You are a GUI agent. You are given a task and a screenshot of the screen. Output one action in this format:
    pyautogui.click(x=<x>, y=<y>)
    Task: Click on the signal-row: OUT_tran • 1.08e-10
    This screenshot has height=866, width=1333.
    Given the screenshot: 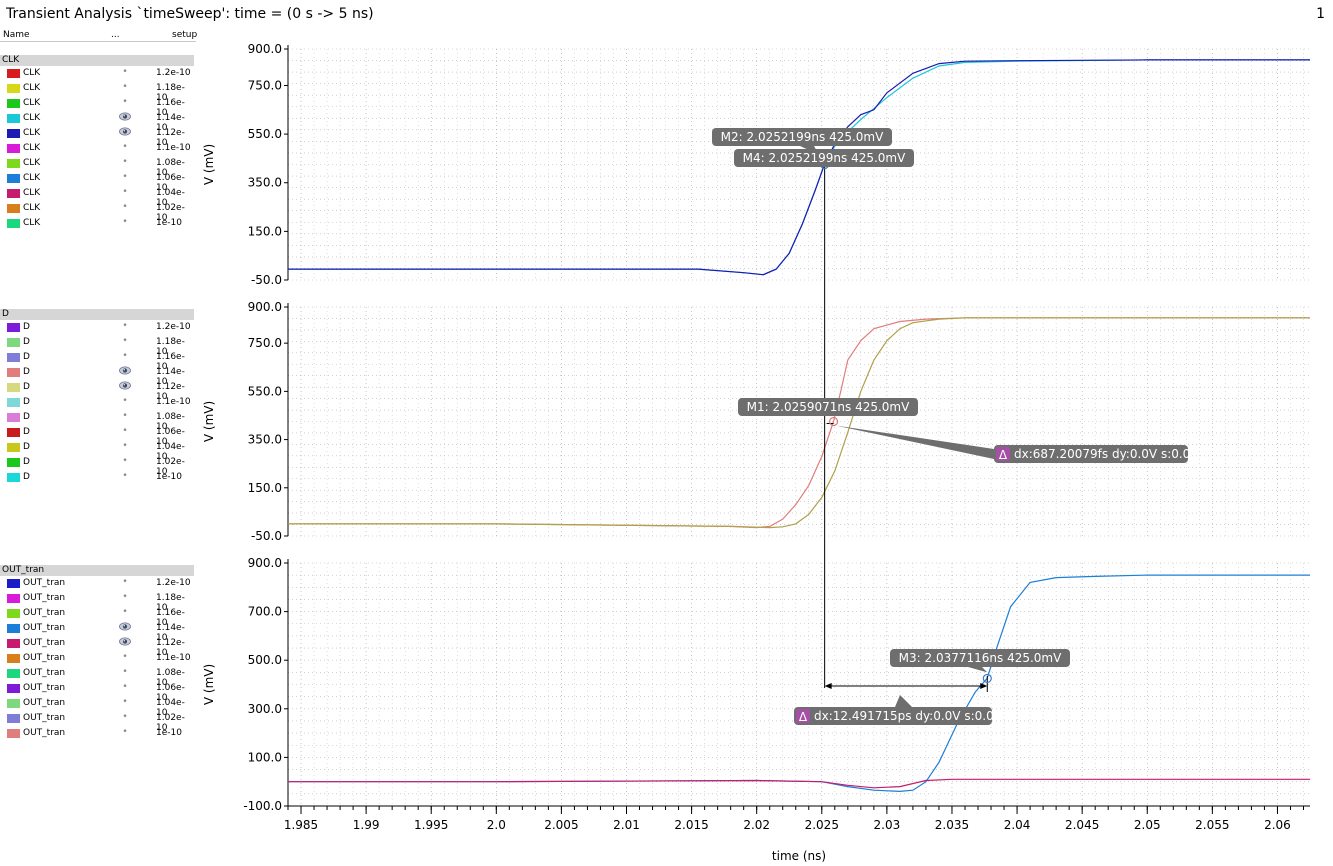 What is the action you would take?
    pyautogui.click(x=98, y=677)
    